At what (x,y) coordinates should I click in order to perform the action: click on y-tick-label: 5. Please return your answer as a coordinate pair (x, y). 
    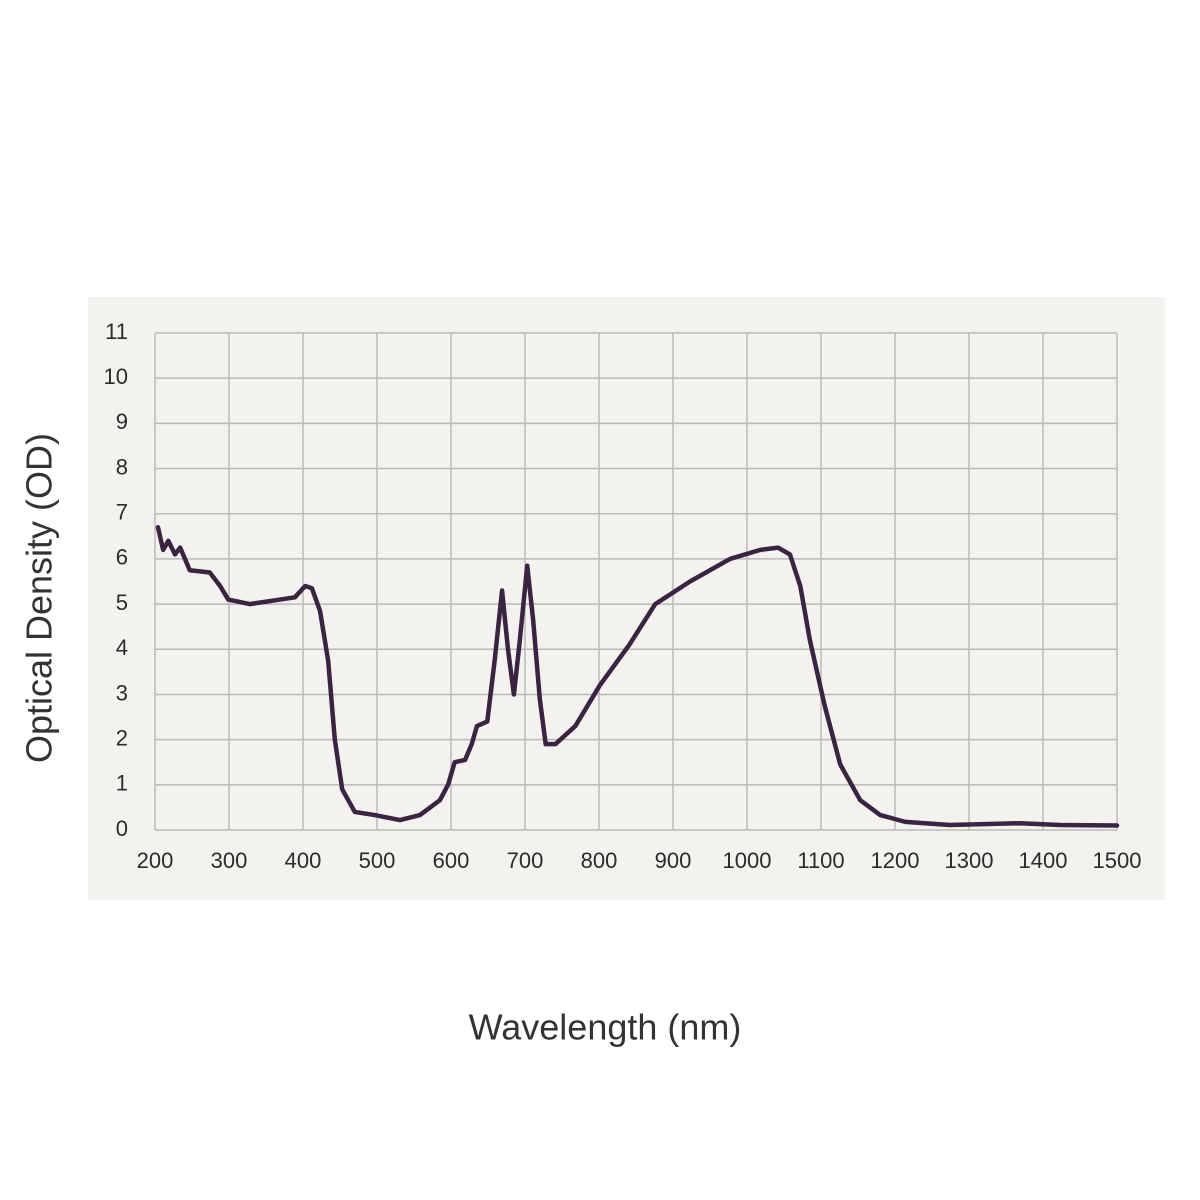
    Looking at the image, I should click on (122, 602).